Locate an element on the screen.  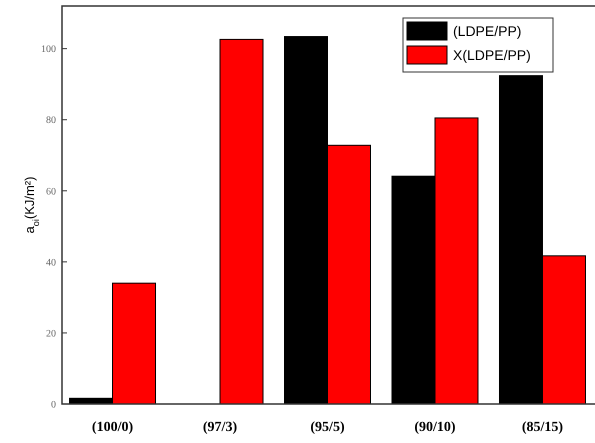
y-tick-label: 100 is located at coordinates (48, 50).